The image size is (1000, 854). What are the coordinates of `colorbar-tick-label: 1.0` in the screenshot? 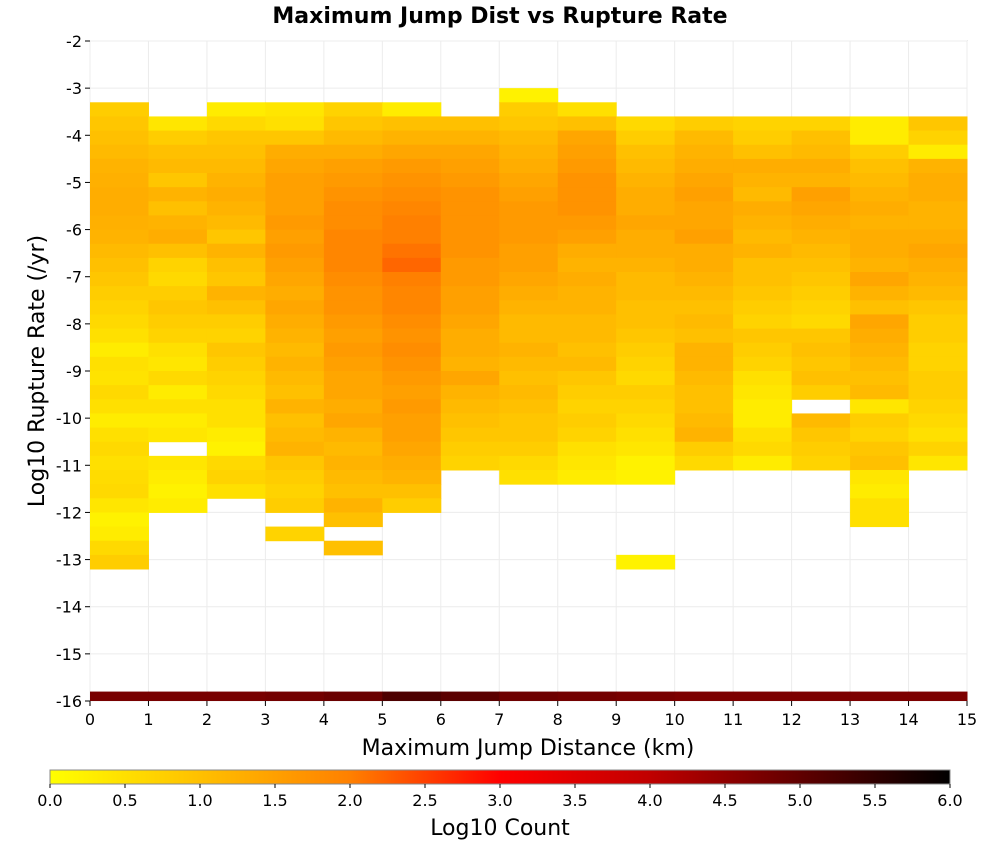 It's located at (199, 800).